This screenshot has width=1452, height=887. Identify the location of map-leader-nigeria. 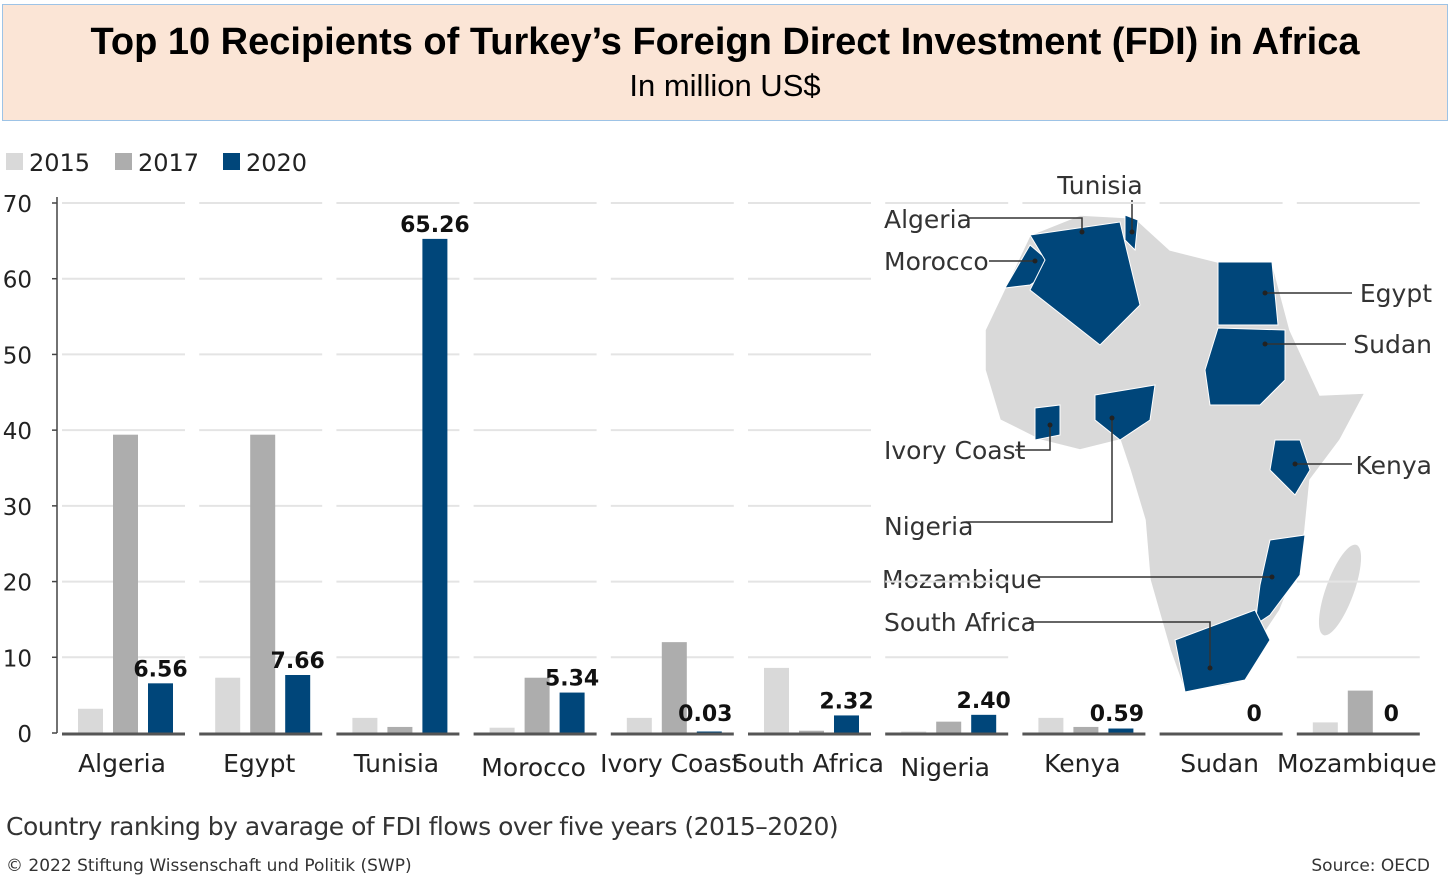
(1039, 470).